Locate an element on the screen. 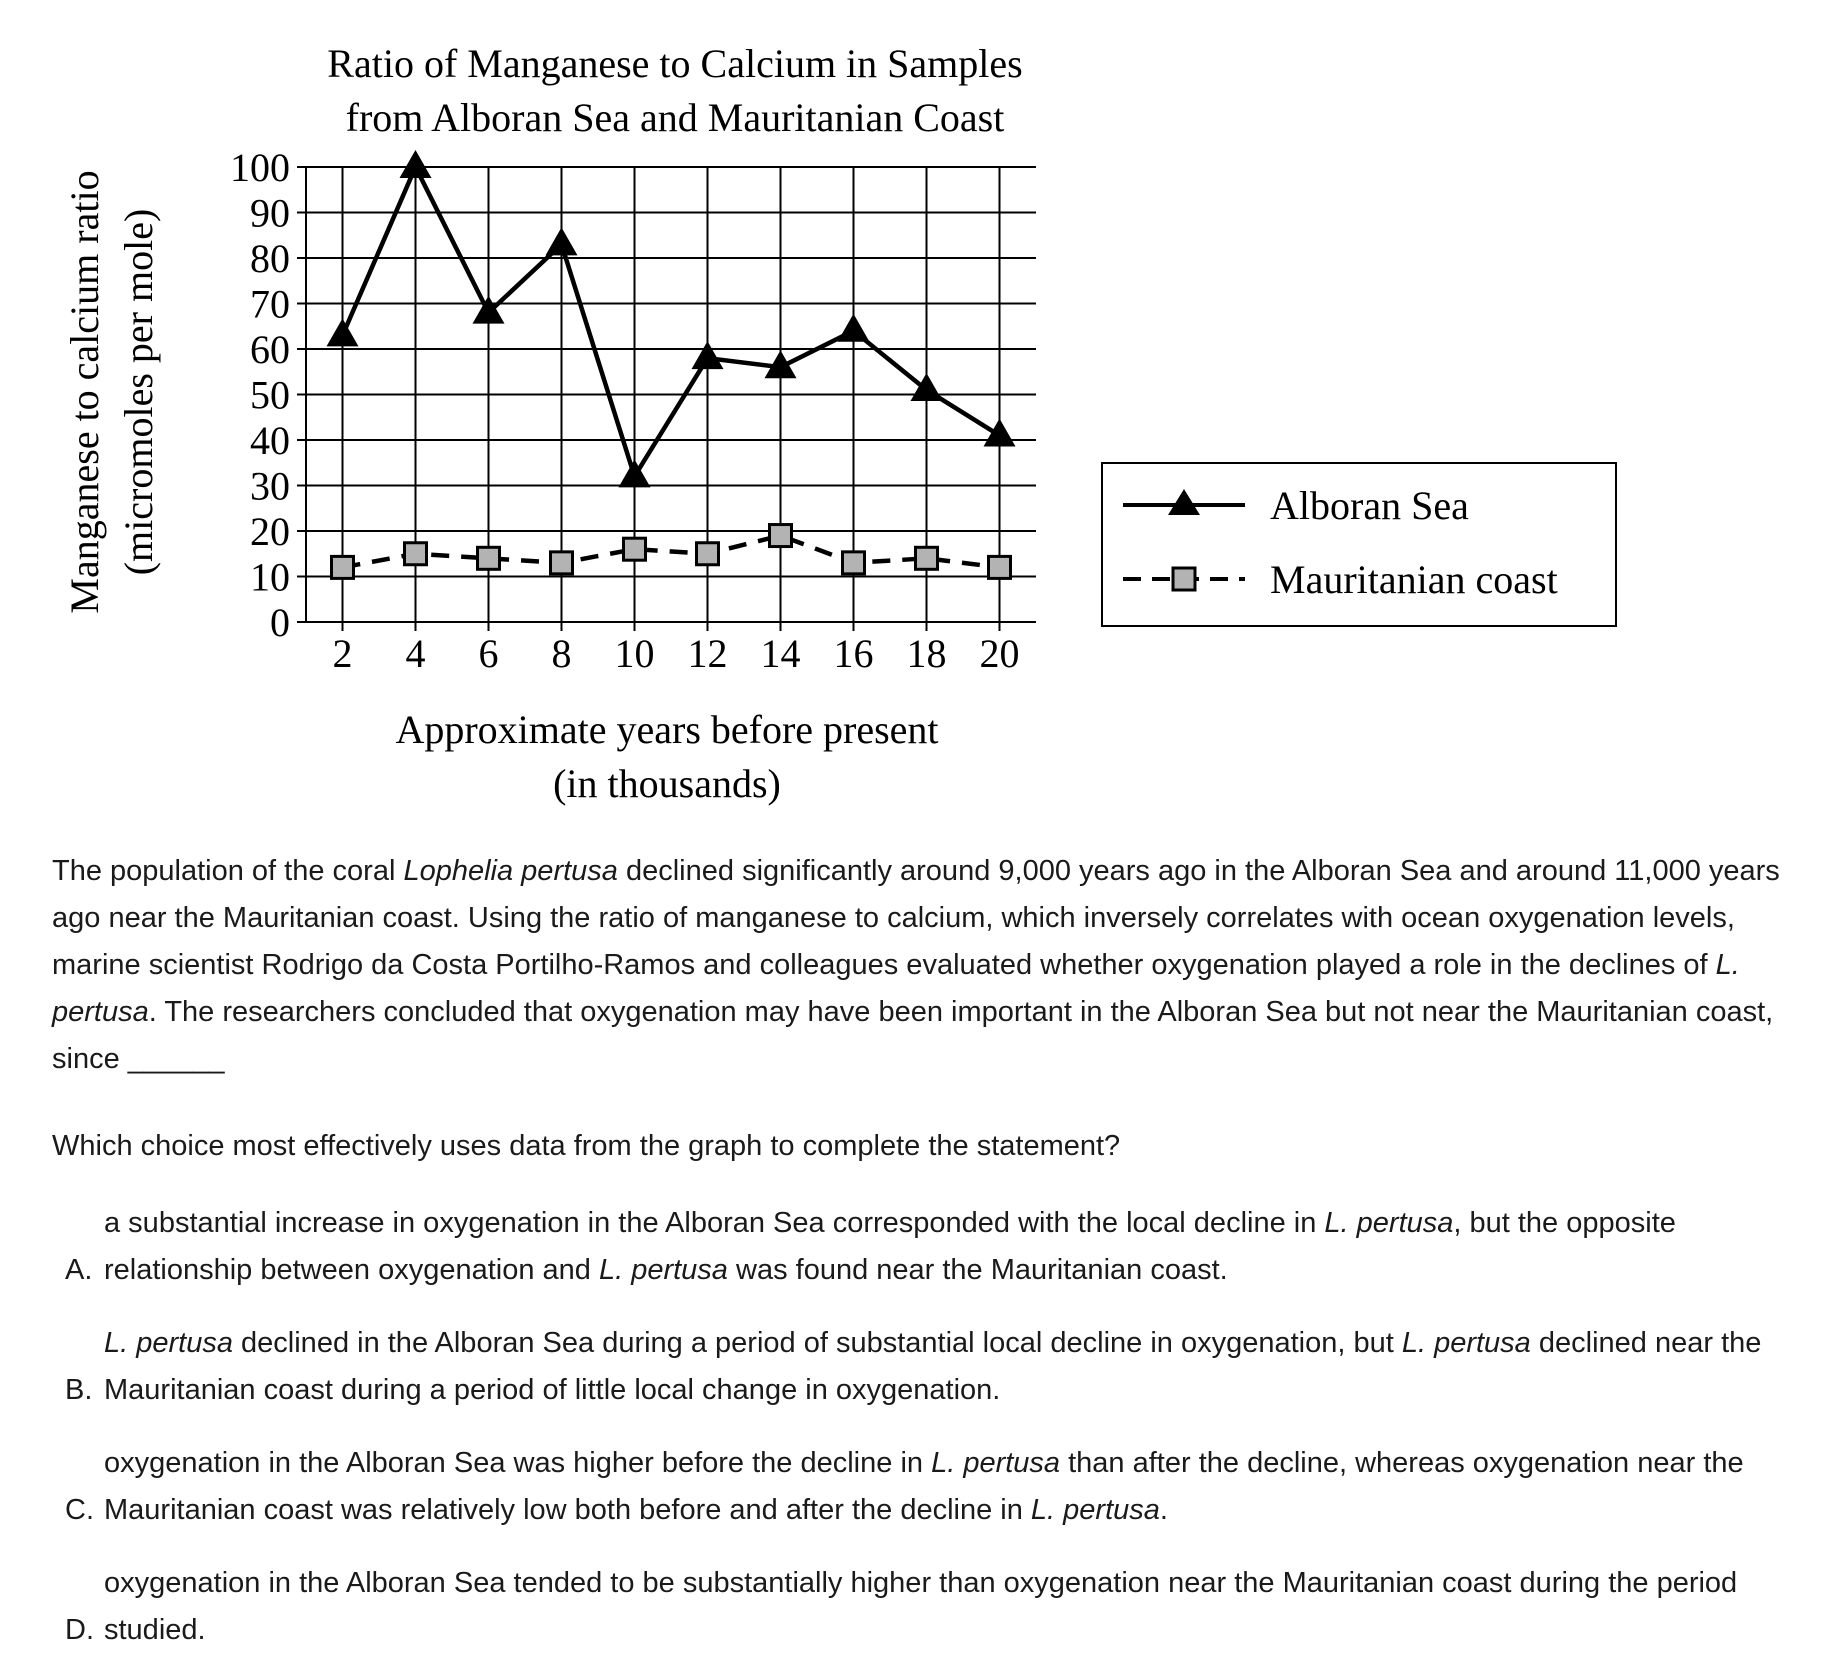 This screenshot has width=1836, height=1673. x-tick-label: 4 is located at coordinates (416, 653).